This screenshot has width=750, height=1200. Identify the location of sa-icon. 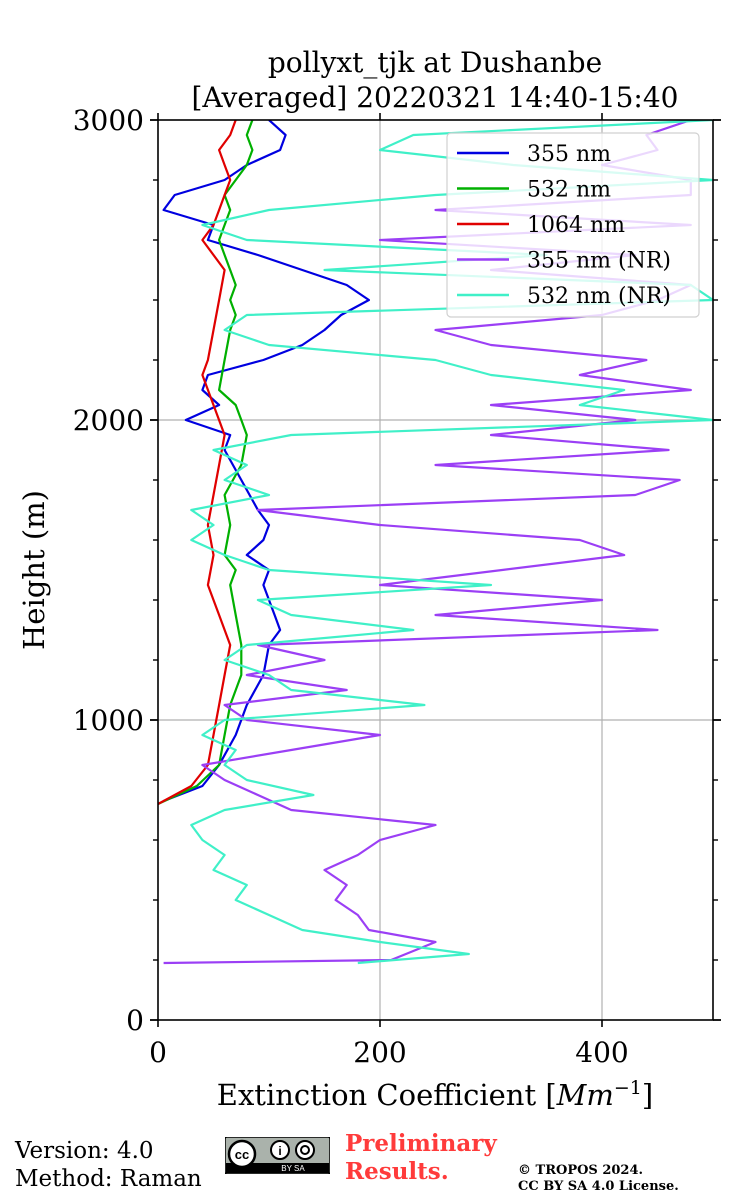
(305, 1150).